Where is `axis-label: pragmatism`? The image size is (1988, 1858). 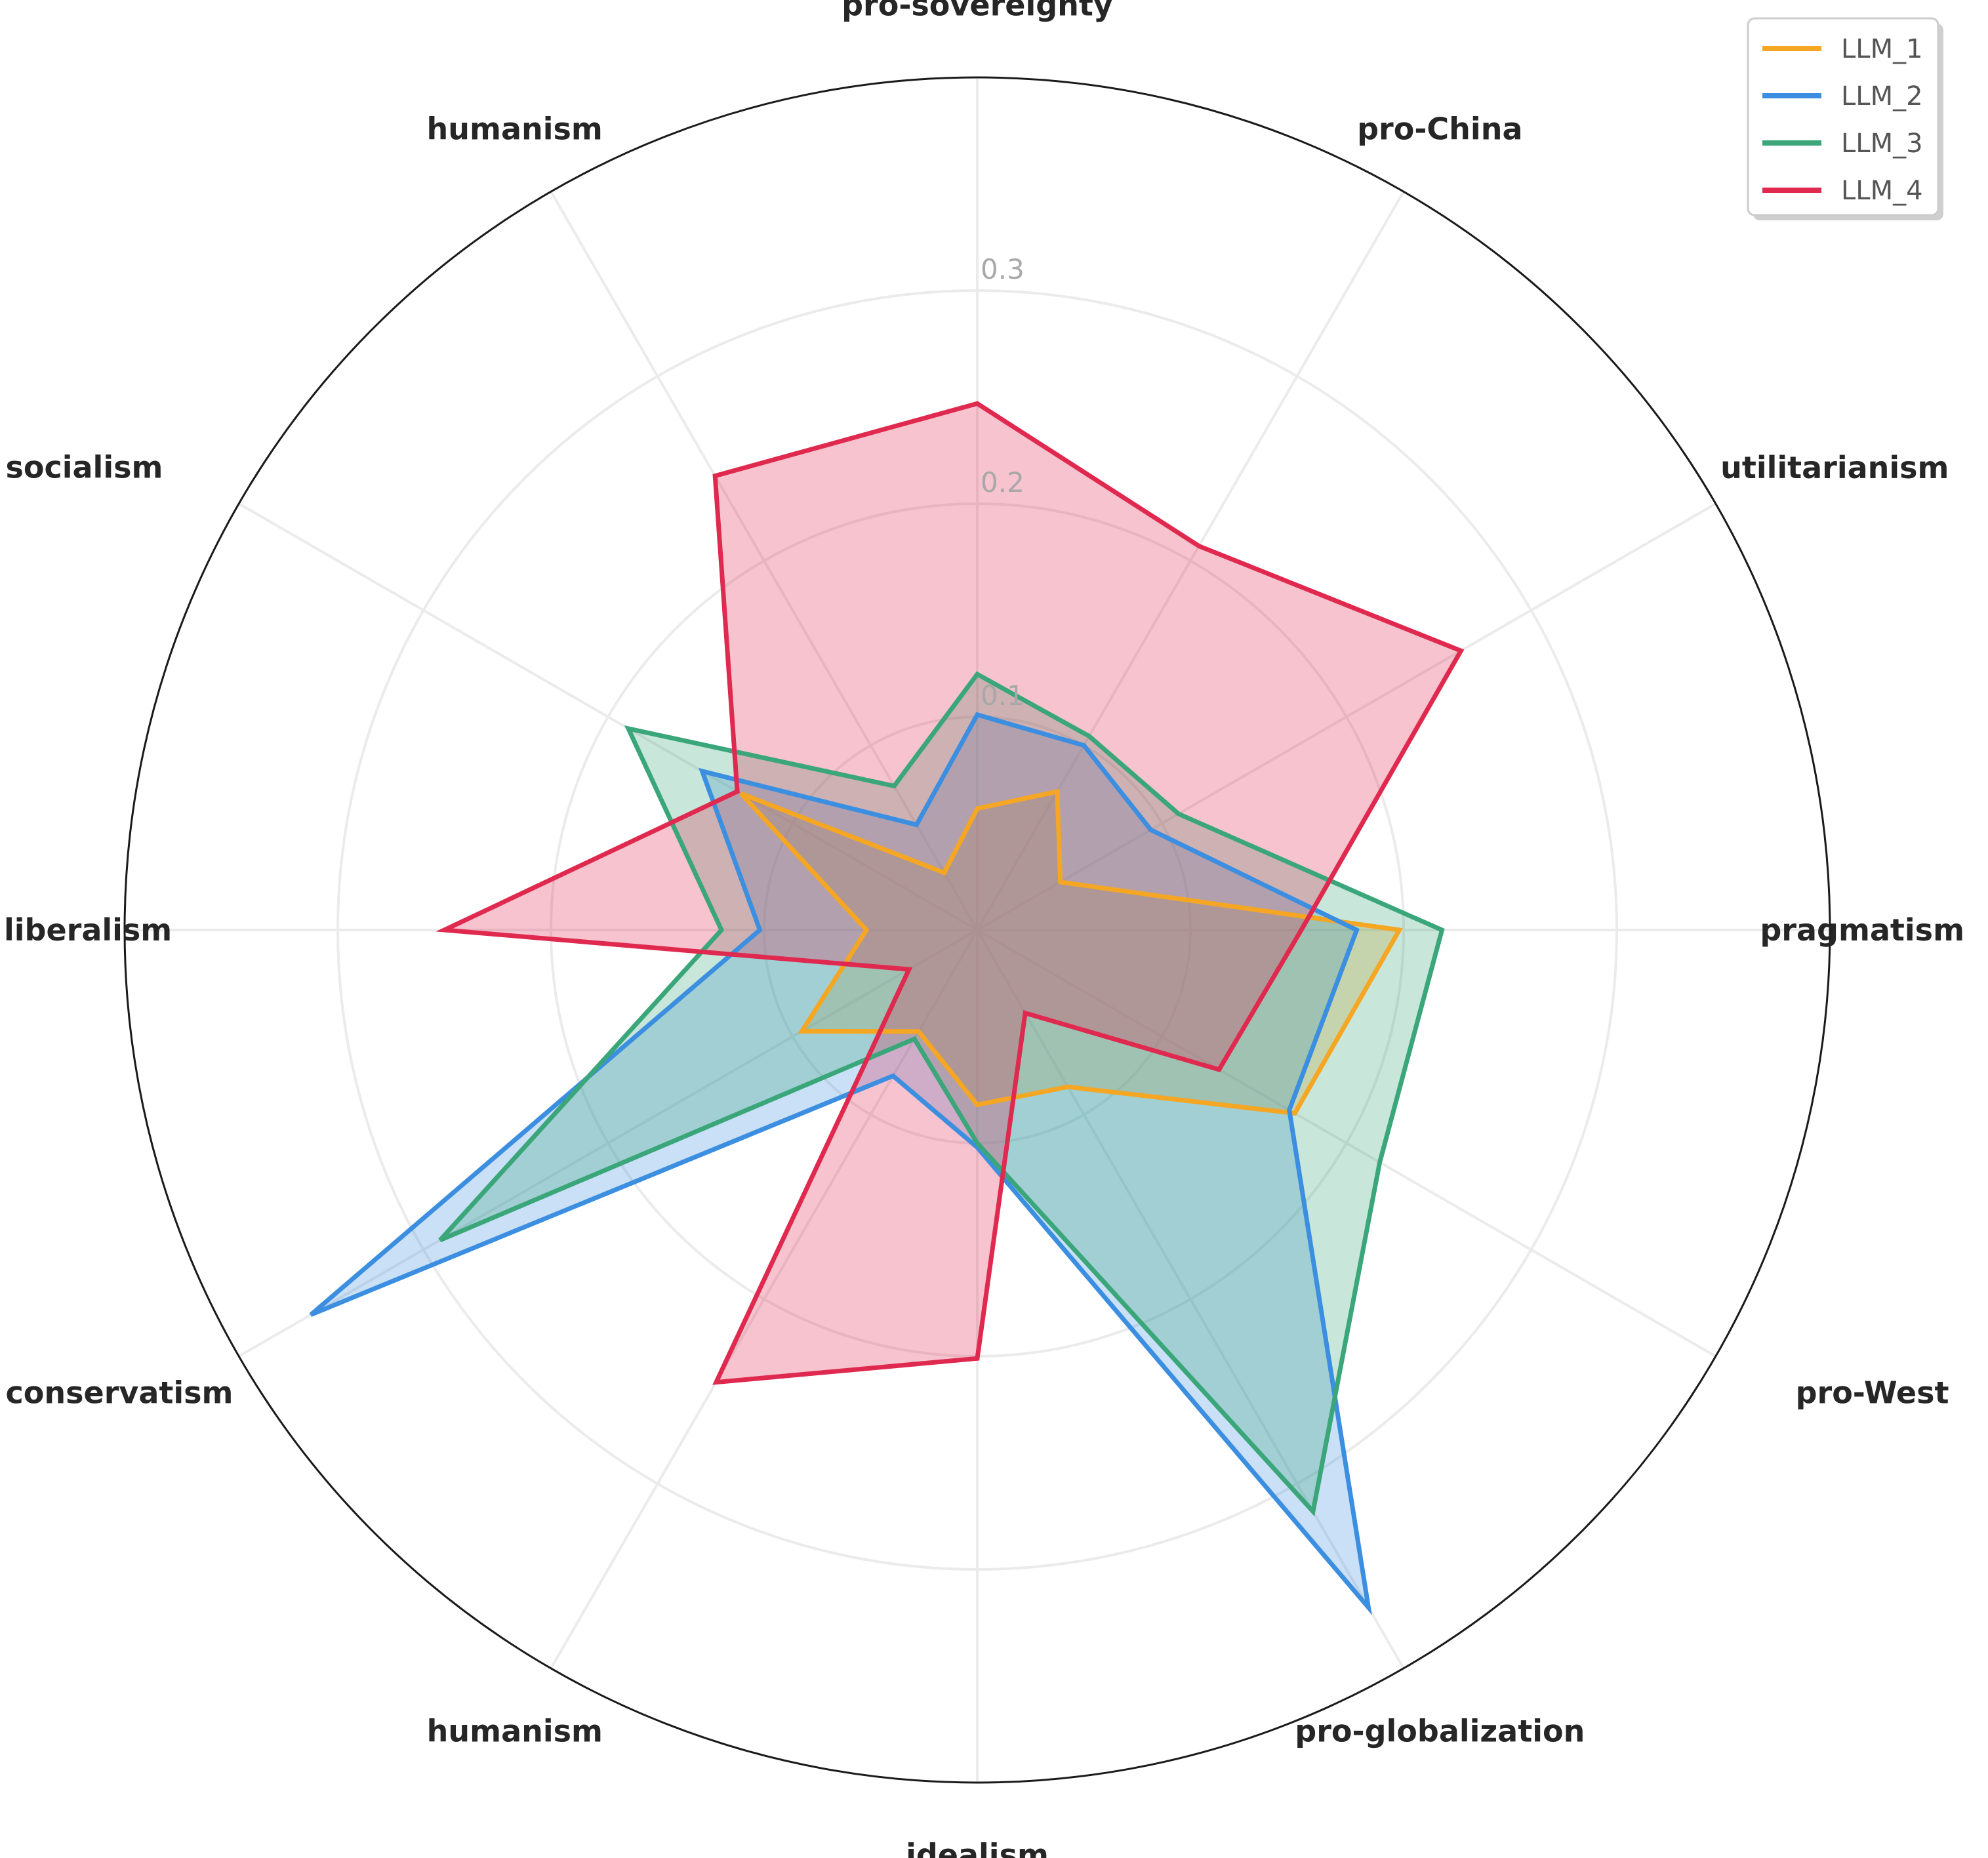
axis-label: pragmatism is located at coordinates (1862, 930).